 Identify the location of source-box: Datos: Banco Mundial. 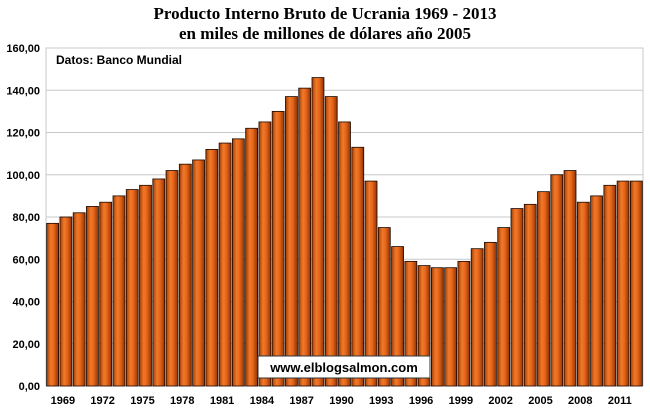
(119, 60).